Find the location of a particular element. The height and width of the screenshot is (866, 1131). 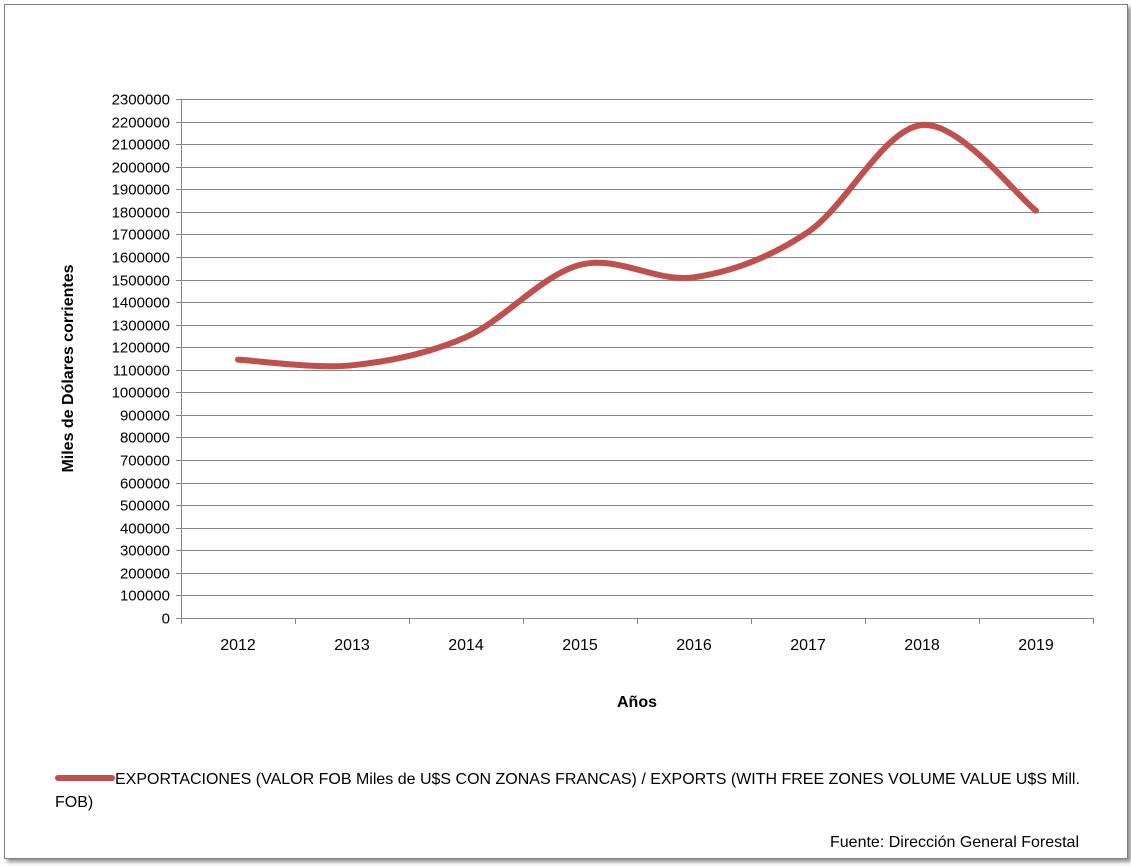

y-tick-label: 1900000 is located at coordinates (141, 190).